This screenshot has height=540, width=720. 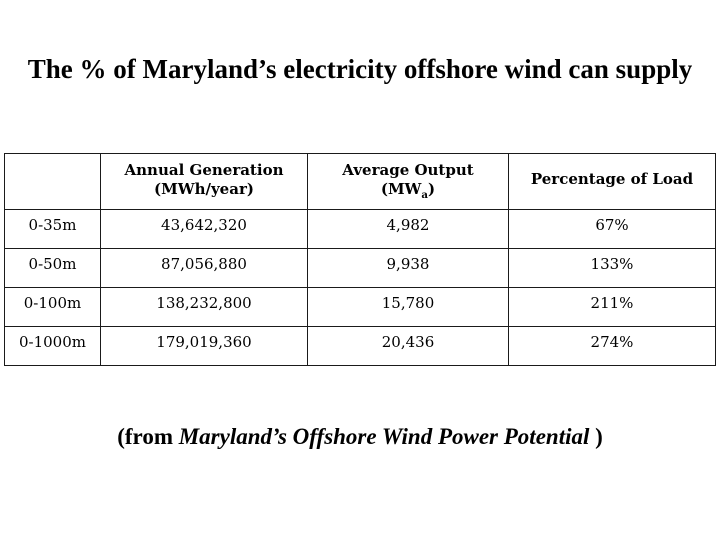 I want to click on caption-suffix: ), so click(x=596, y=436).